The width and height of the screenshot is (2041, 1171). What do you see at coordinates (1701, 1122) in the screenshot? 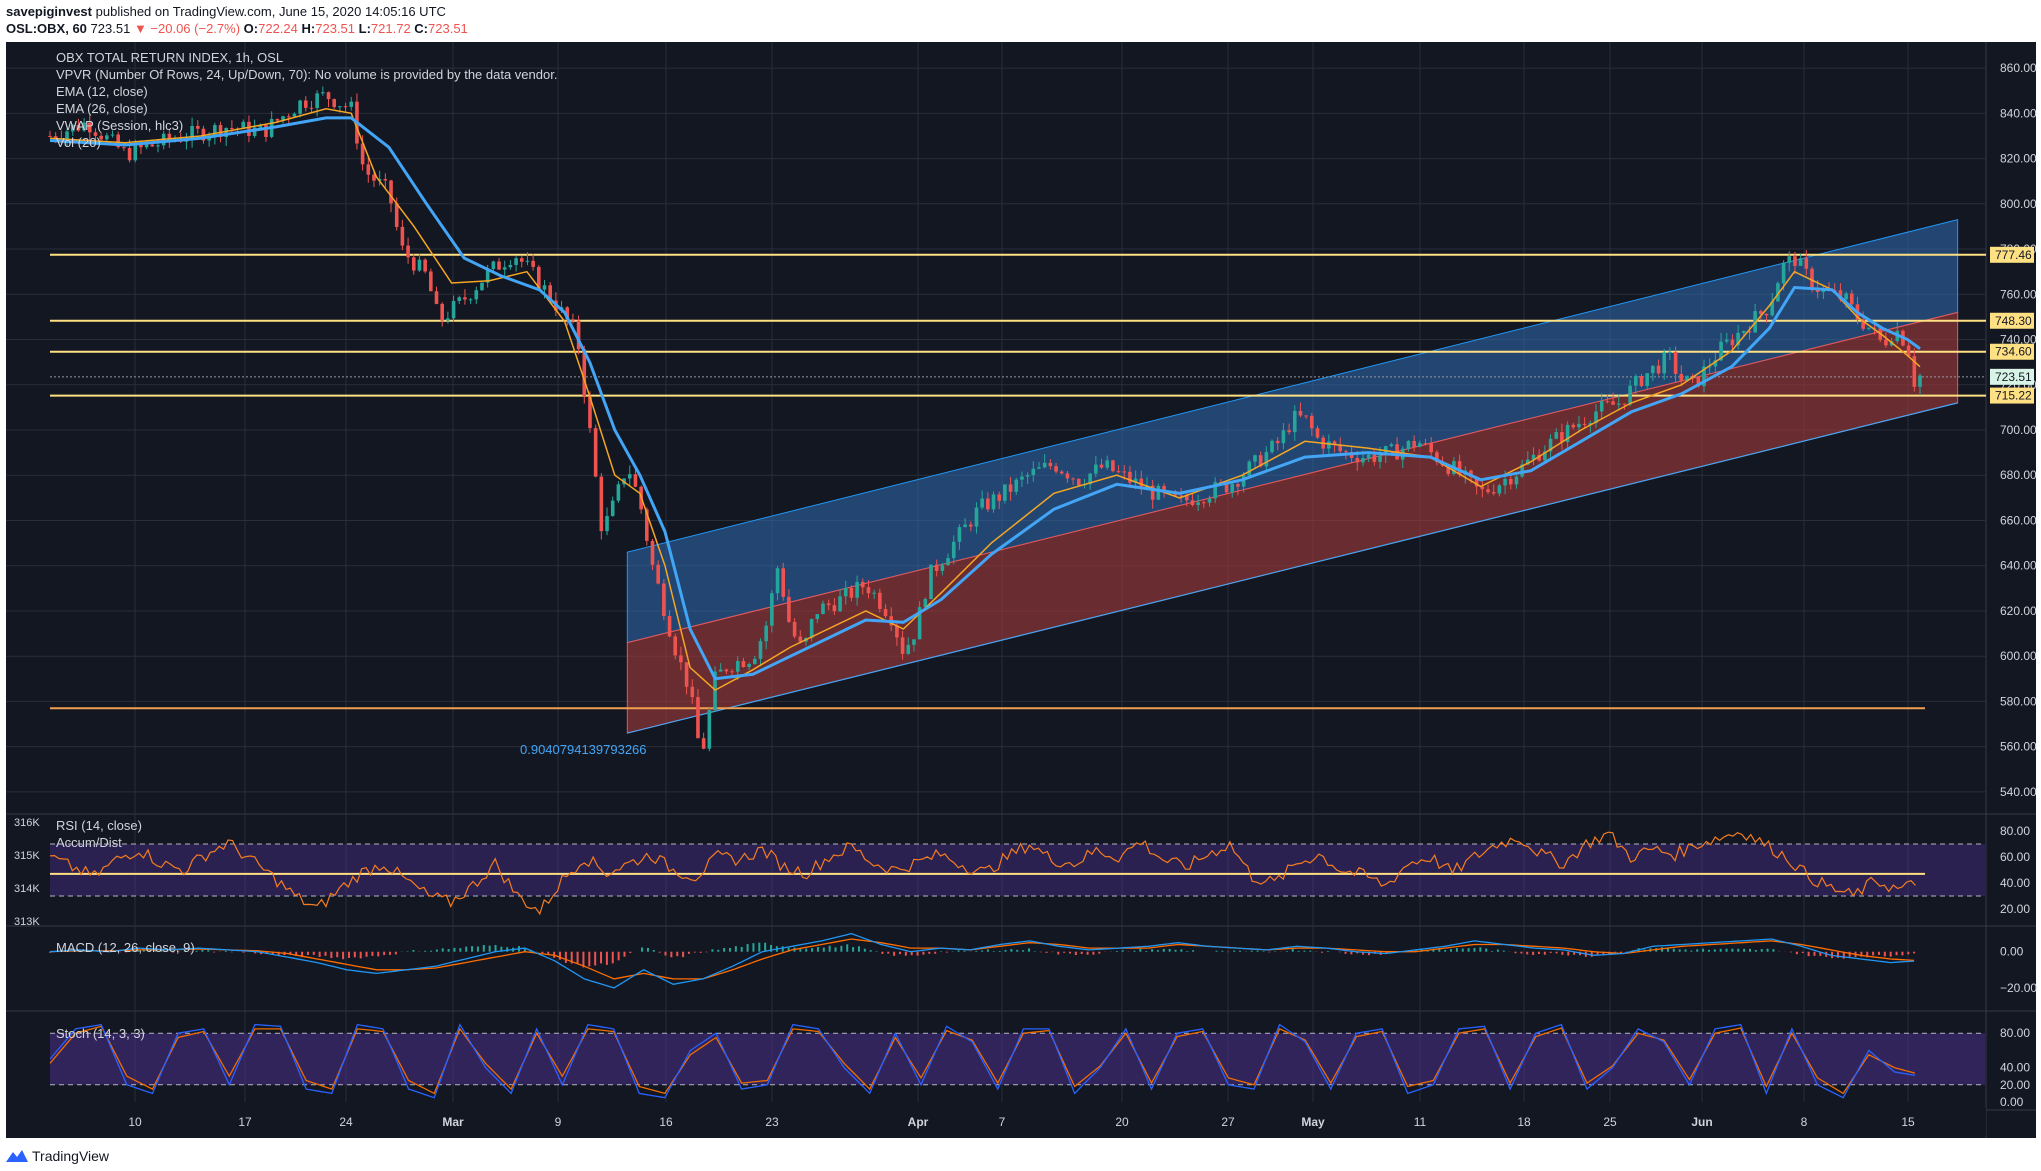
I see `time-tick-label: Jun` at bounding box center [1701, 1122].